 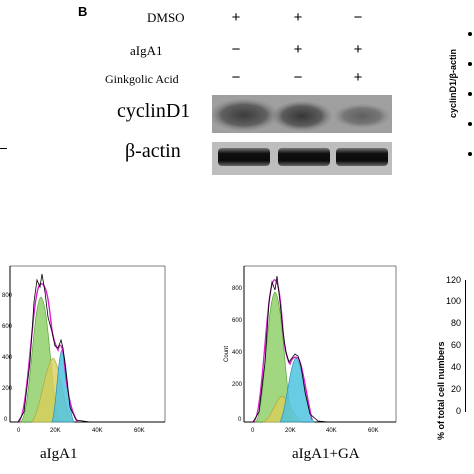 I want to click on hist1-xtick-60k: 60K, so click(x=139, y=431).